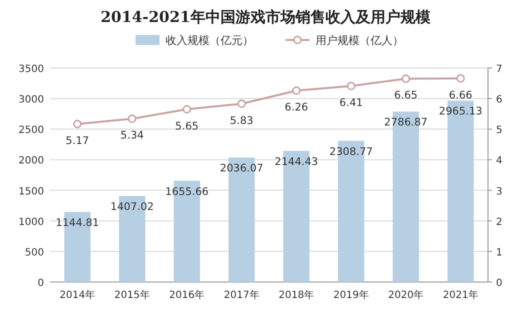  Describe the element at coordinates (296, 108) in the screenshot. I see `data-label: 6.26` at that location.